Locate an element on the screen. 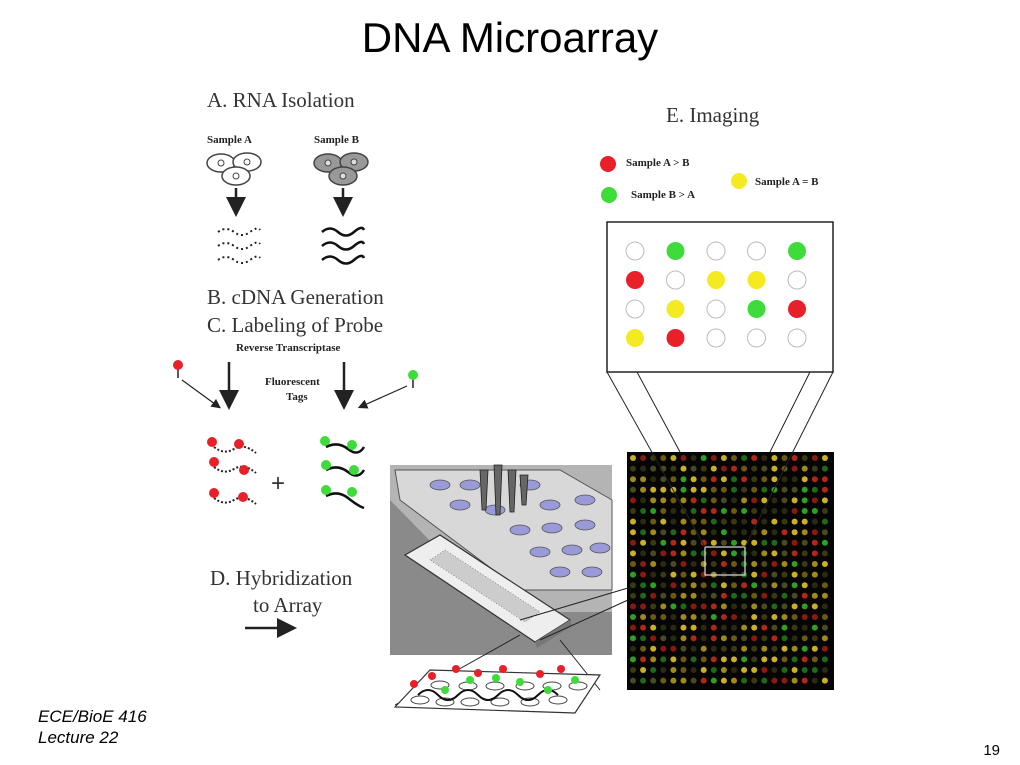 The width and height of the screenshot is (1020, 765). legend-red-label: Sample A > B is located at coordinates (658, 163).